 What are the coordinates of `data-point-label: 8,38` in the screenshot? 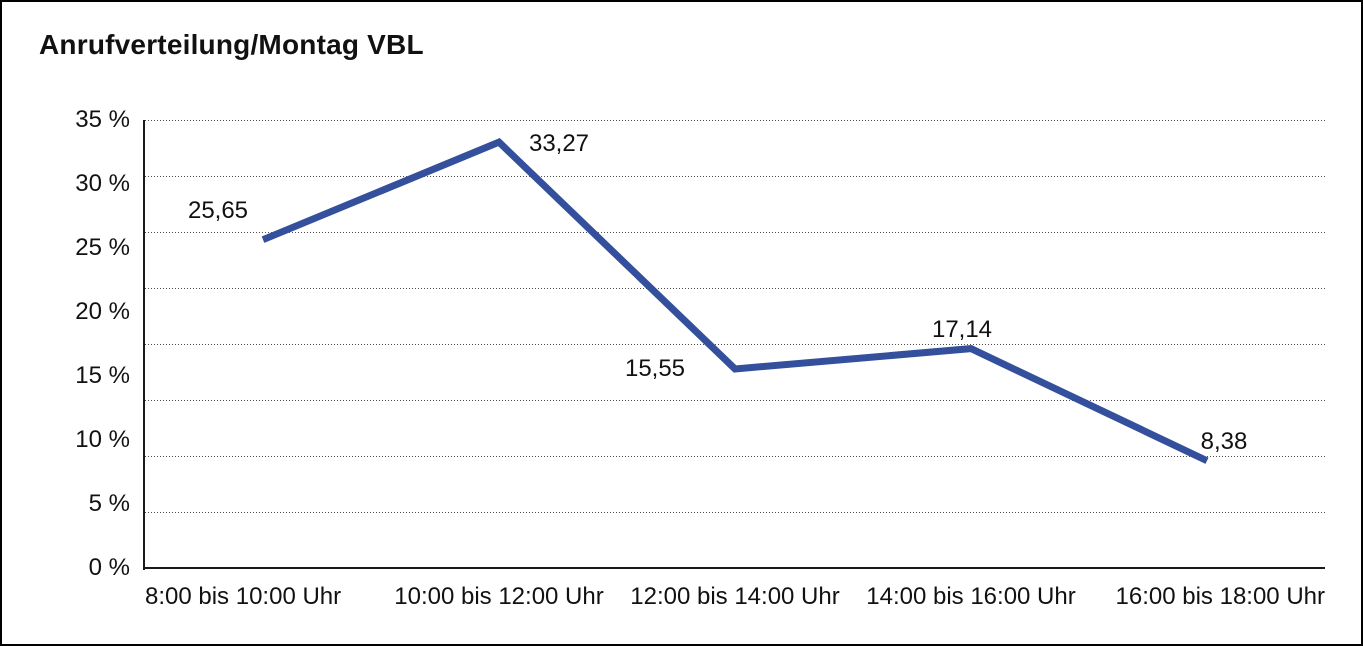 It's located at (1224, 441).